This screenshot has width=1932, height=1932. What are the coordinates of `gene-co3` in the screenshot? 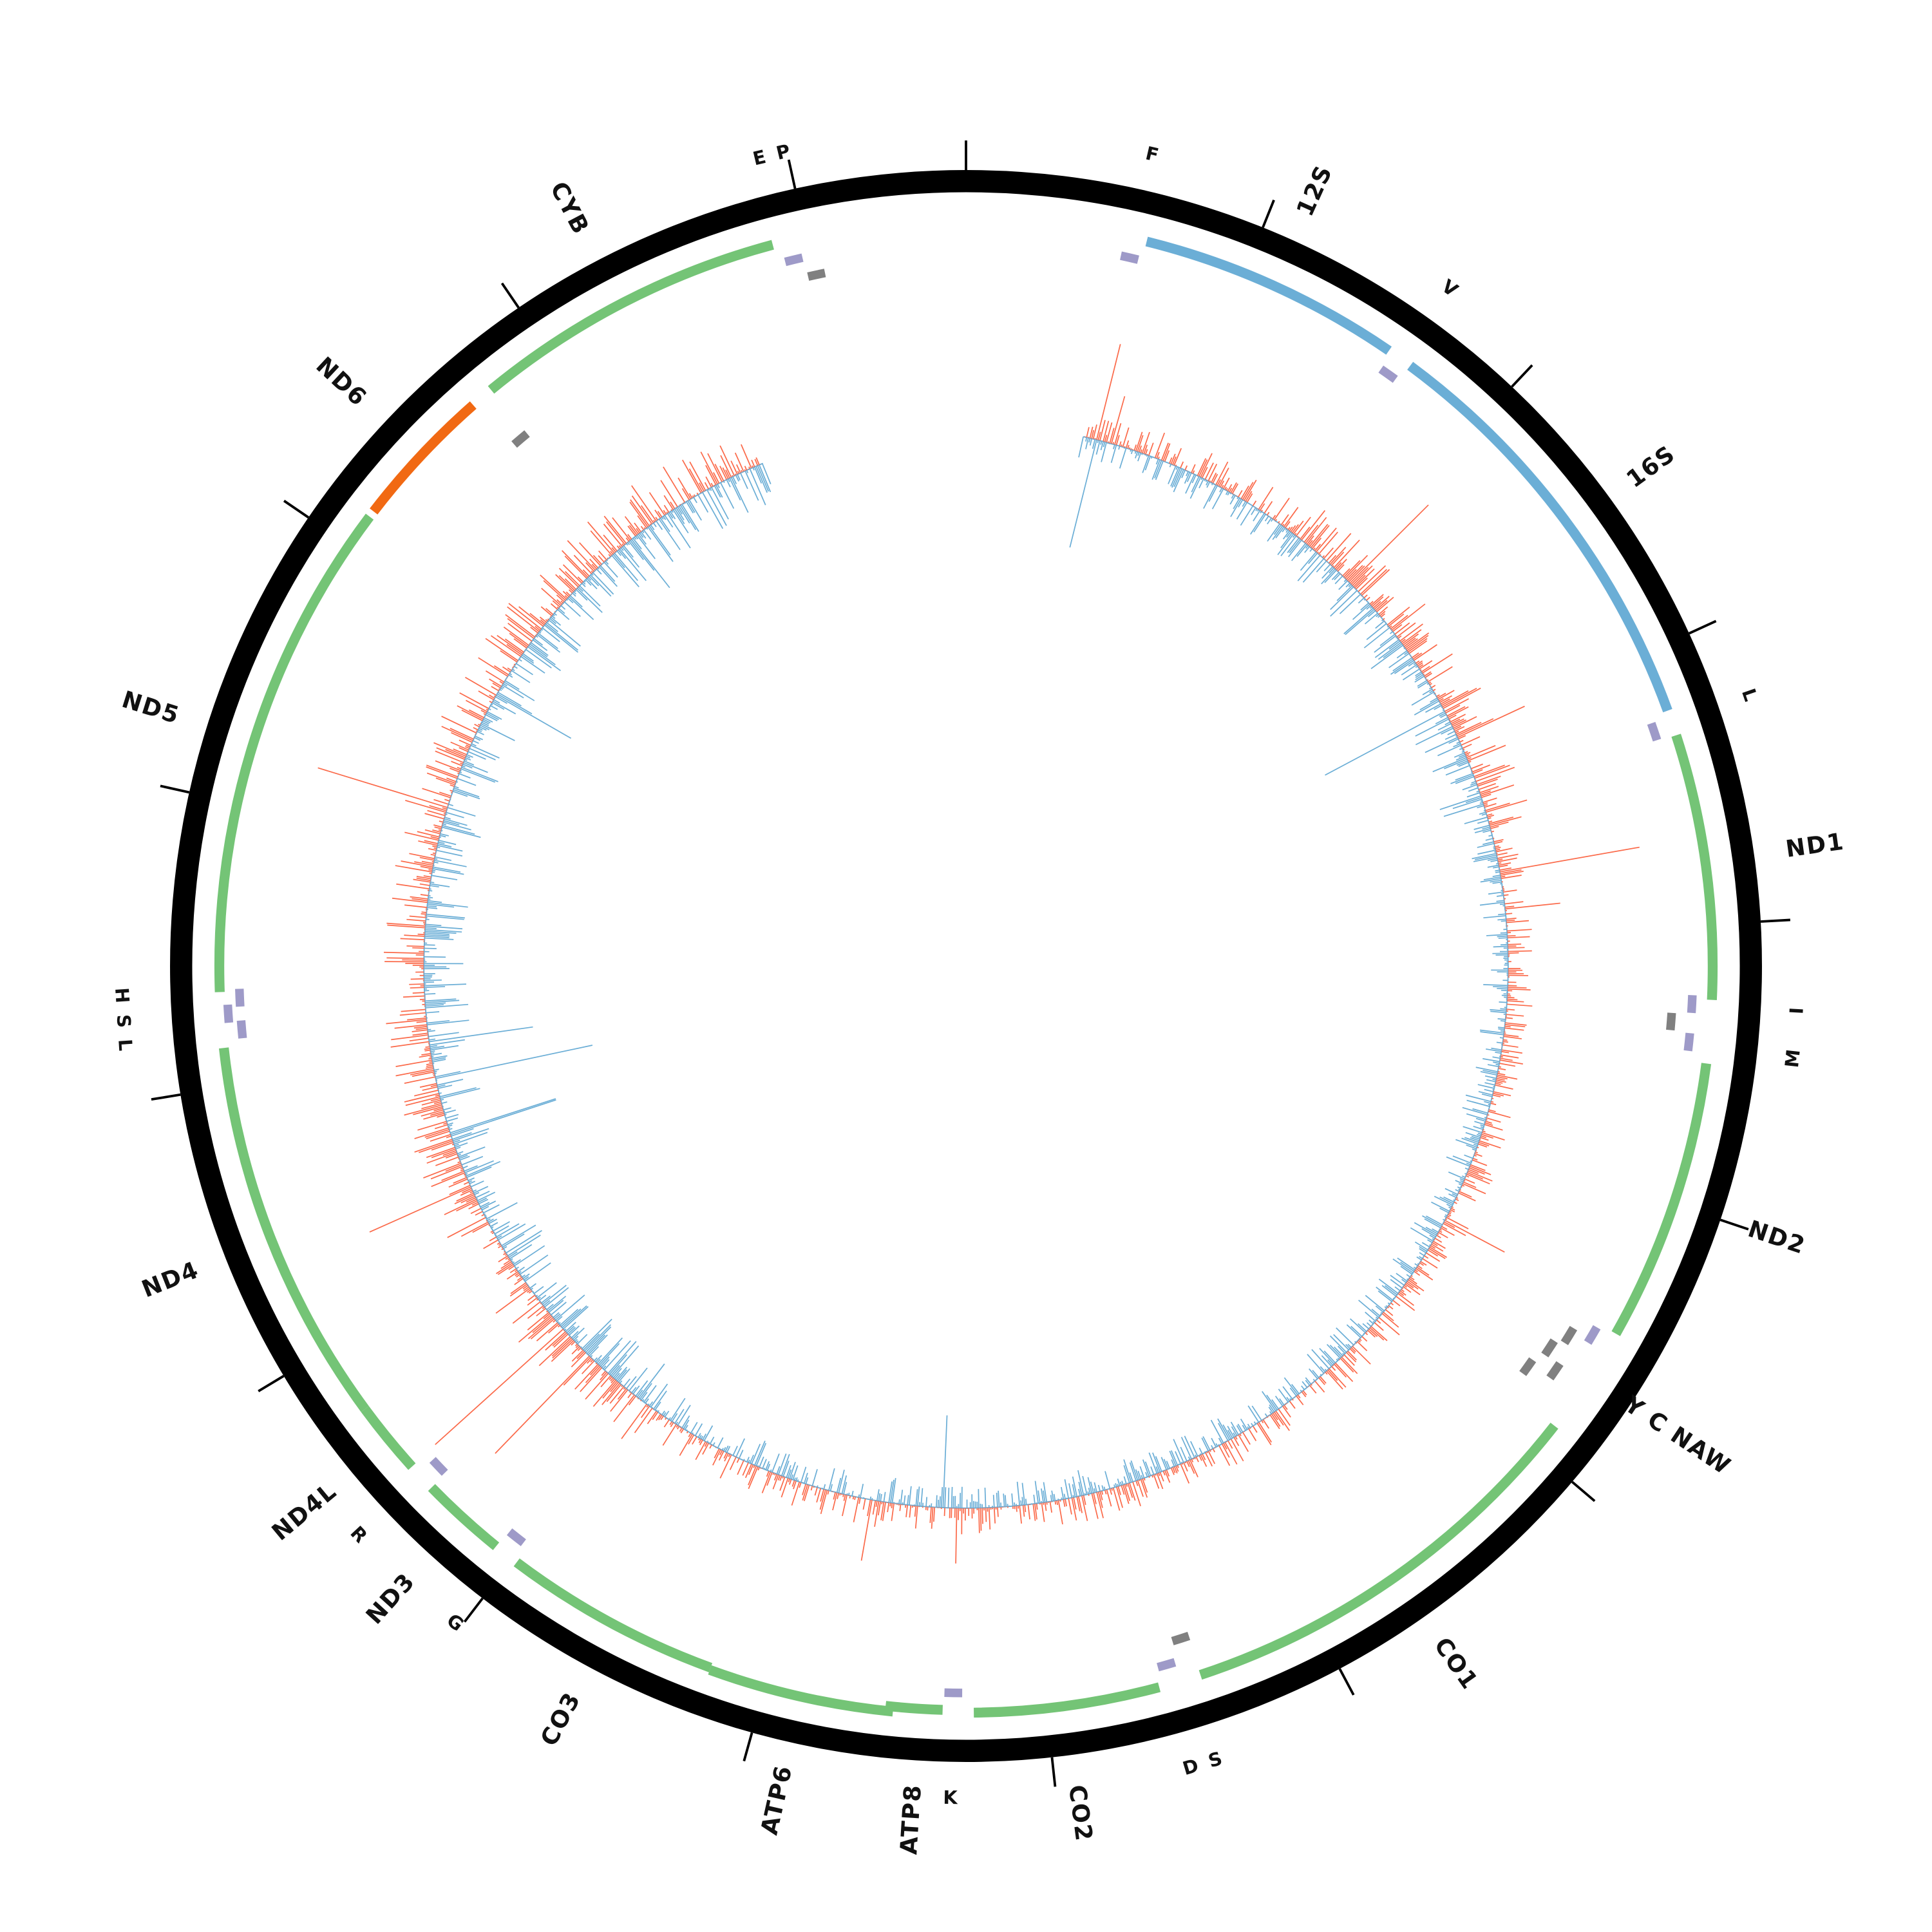 It's located at (613, 1615).